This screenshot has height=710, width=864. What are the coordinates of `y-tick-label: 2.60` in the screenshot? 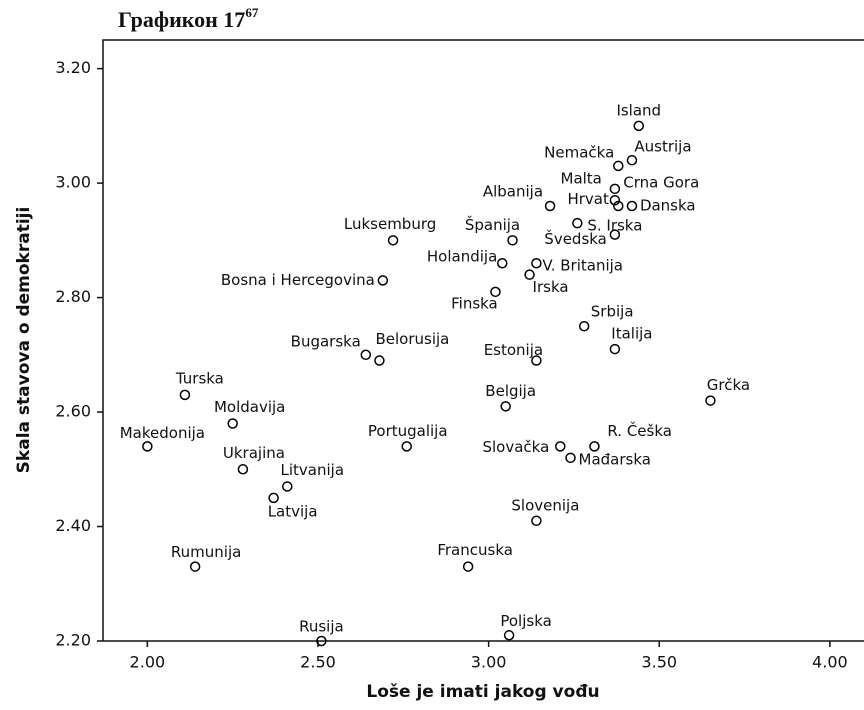 It's located at (73, 411).